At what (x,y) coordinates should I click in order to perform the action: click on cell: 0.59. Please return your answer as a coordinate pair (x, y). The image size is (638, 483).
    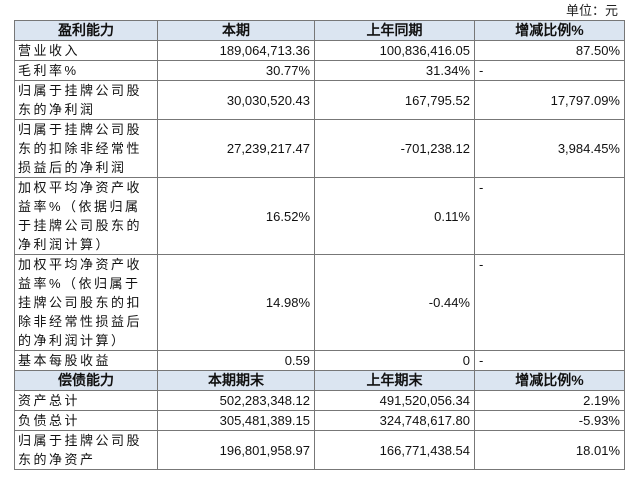
    Looking at the image, I should click on (236, 360).